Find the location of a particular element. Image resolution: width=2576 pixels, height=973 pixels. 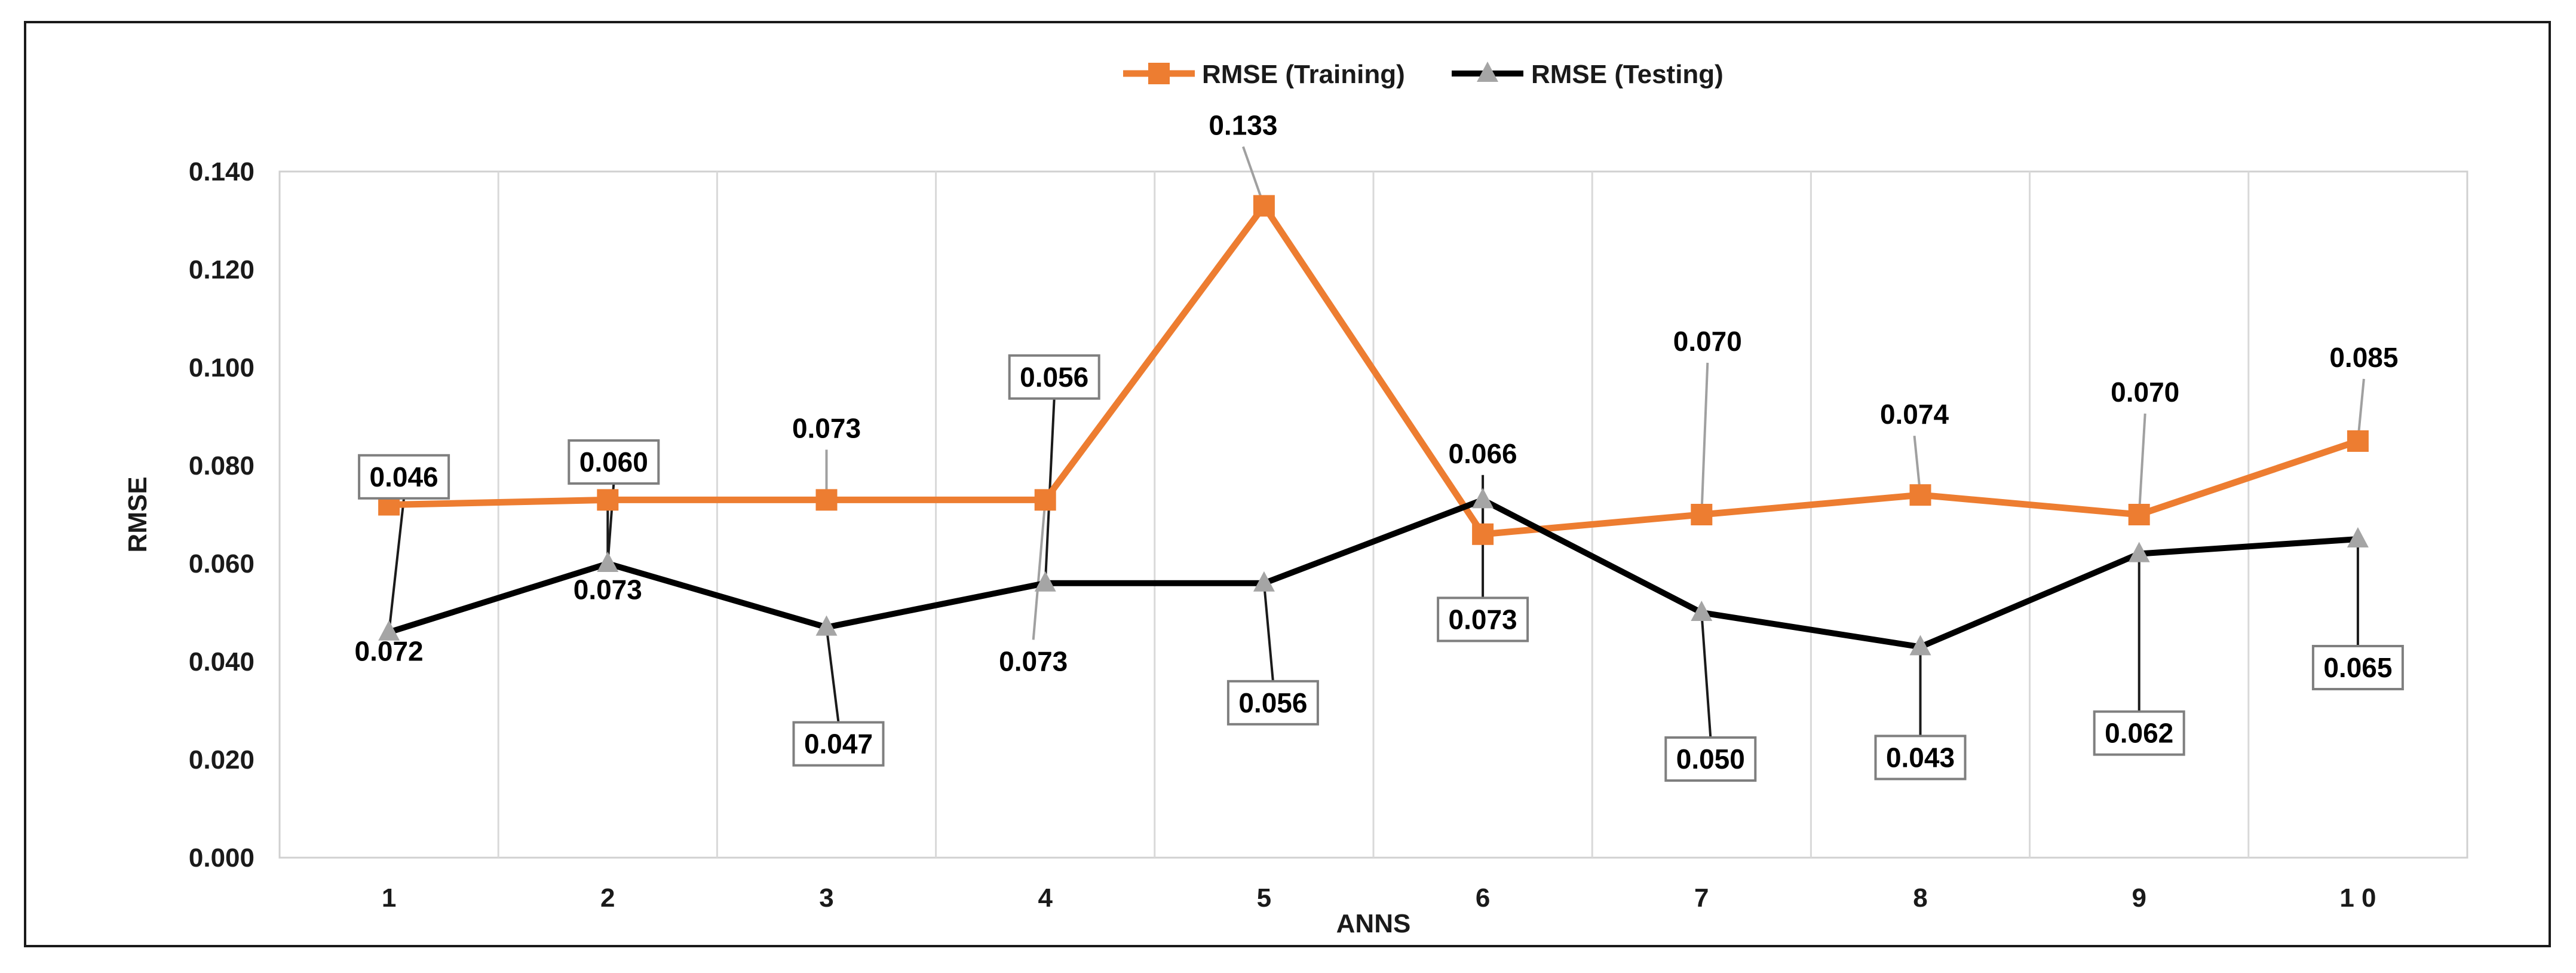

legend-training-label: RMSE (Training) is located at coordinates (1303, 74).